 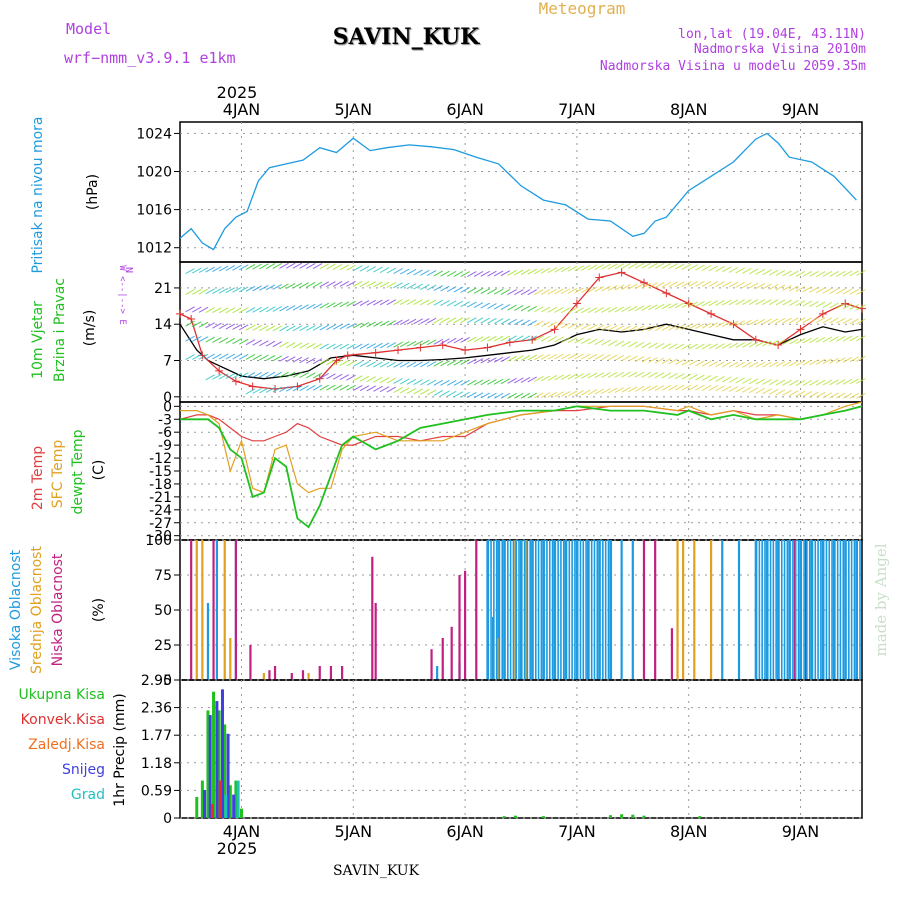 What do you see at coordinates (237, 848) in the screenshot?
I see `year-label-bottom: 2025` at bounding box center [237, 848].